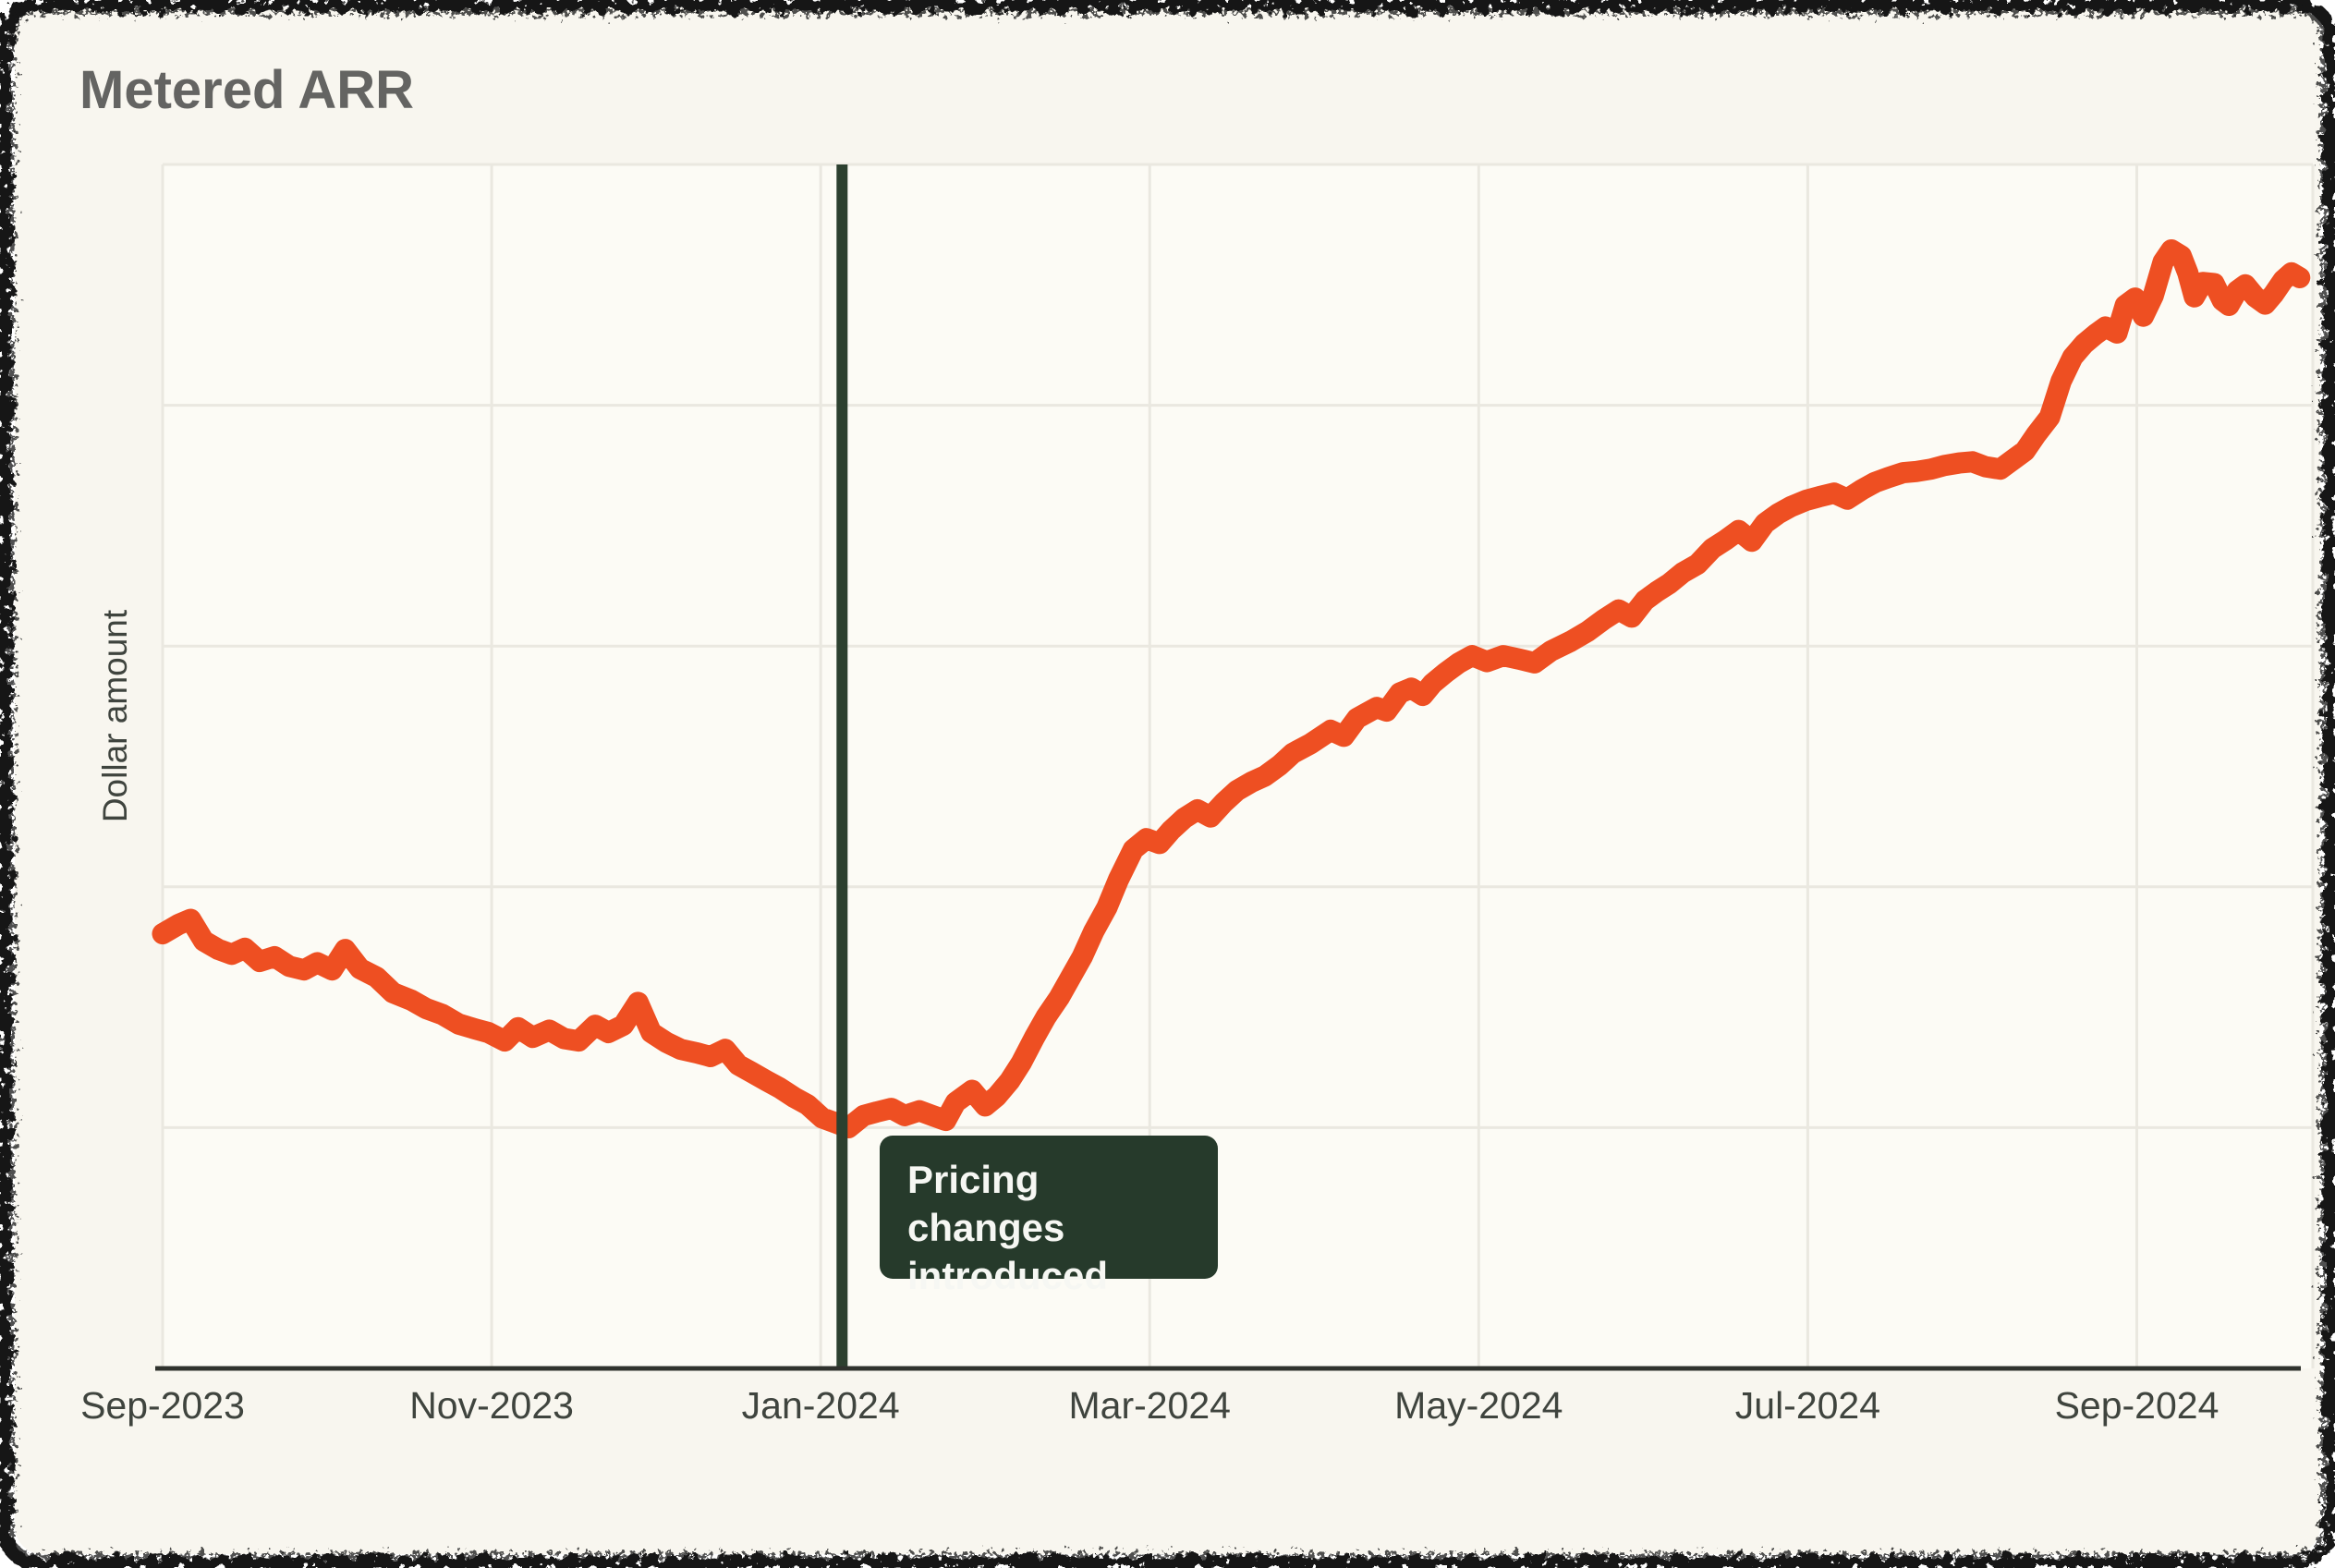  What do you see at coordinates (1007, 1275) in the screenshot?
I see `annotation-text-line2: introduced` at bounding box center [1007, 1275].